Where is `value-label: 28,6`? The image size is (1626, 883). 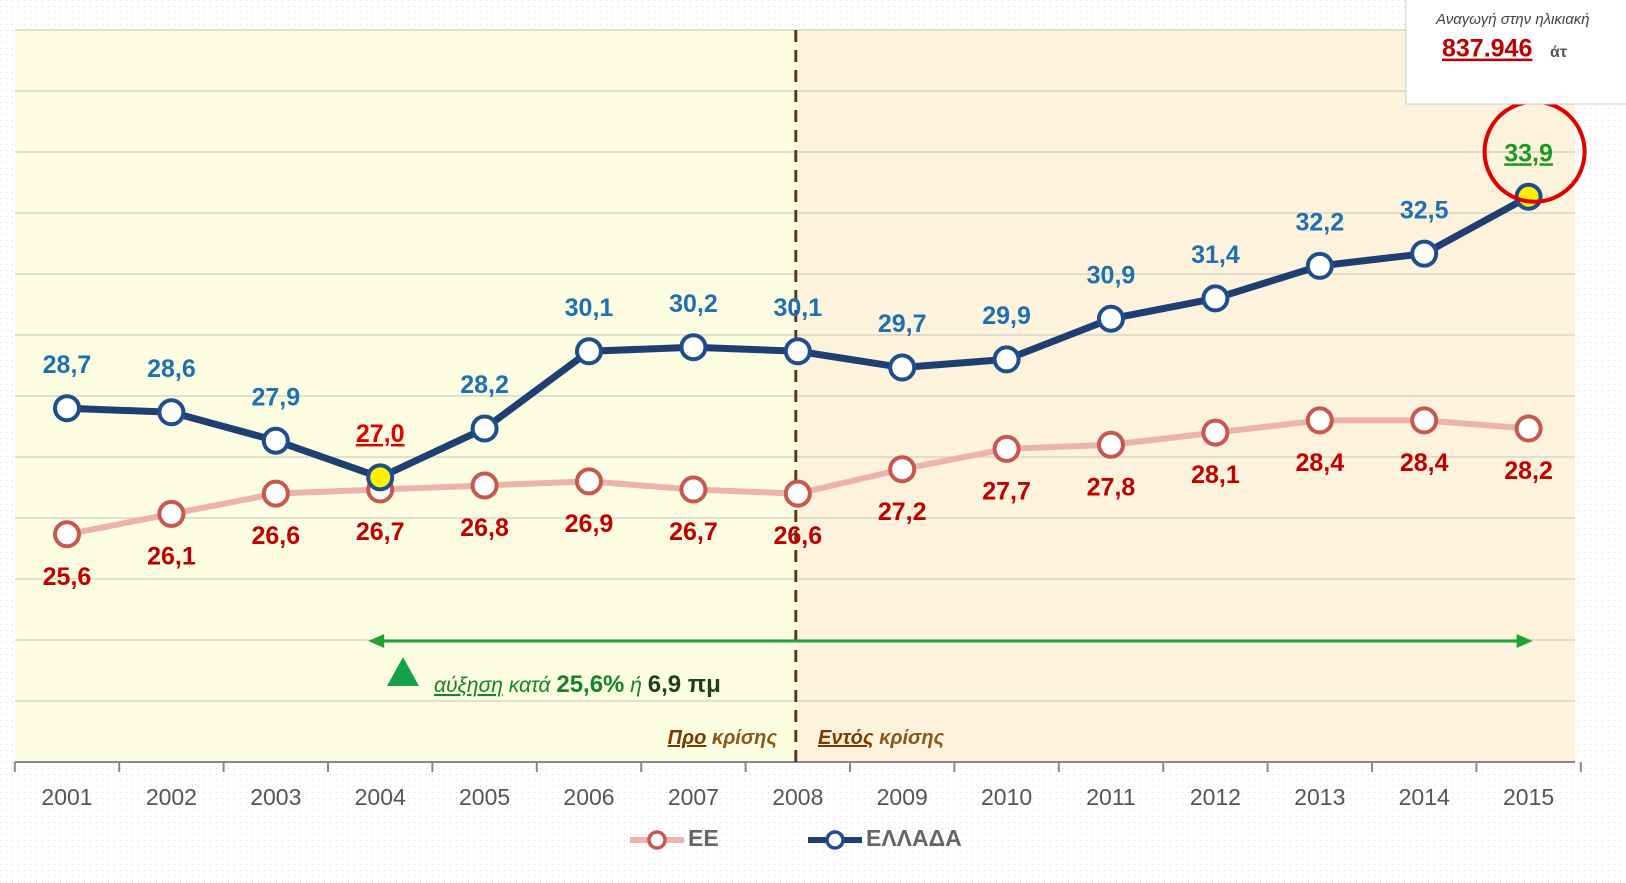 value-label: 28,6 is located at coordinates (171, 369).